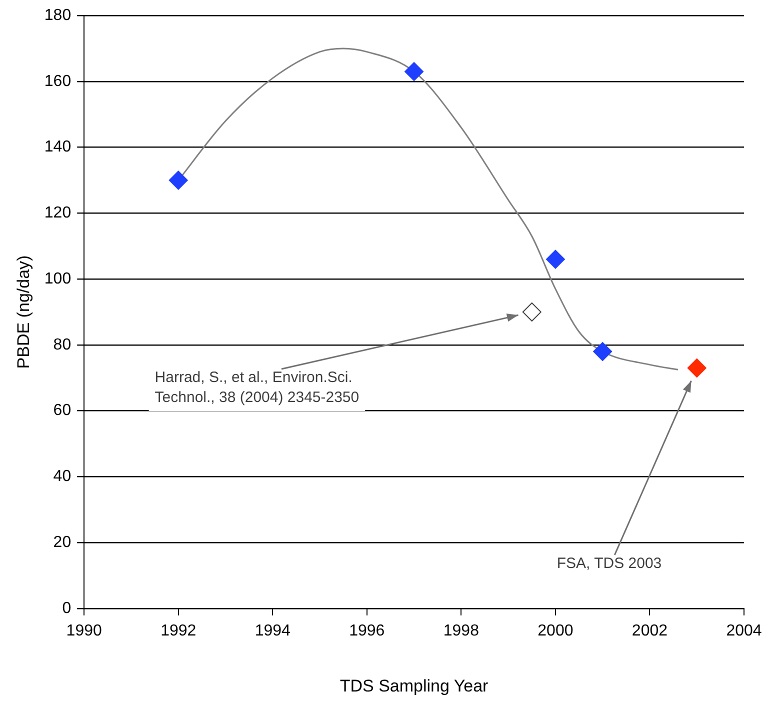 This screenshot has height=711, width=769. Describe the element at coordinates (178, 631) in the screenshot. I see `x-tick-label: 1992` at that location.